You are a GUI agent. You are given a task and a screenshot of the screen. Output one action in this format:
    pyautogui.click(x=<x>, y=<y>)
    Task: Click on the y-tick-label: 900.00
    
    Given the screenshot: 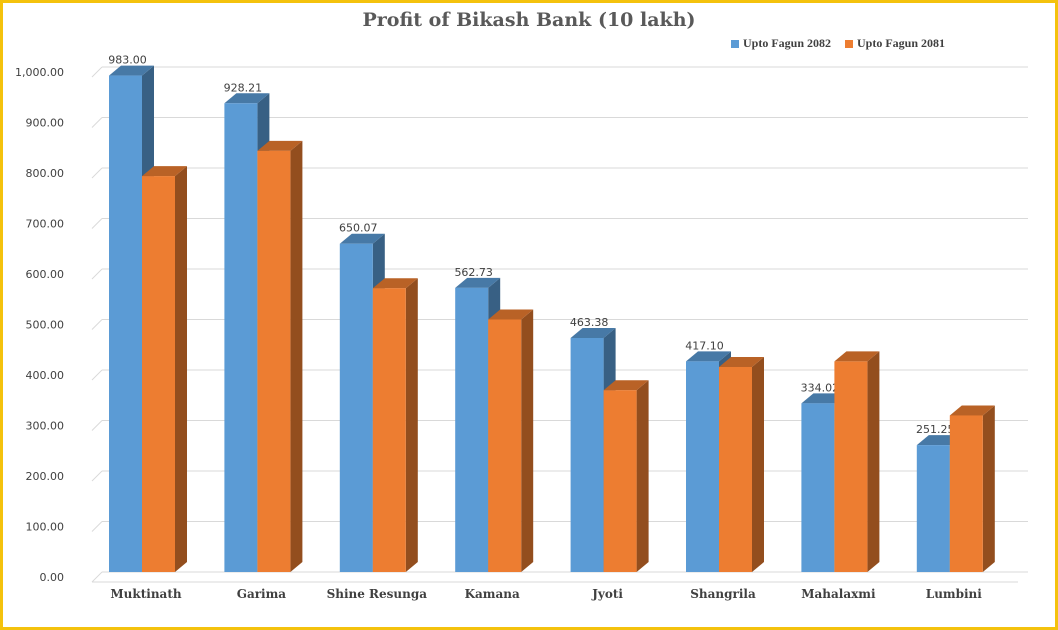 What is the action you would take?
    pyautogui.click(x=45, y=123)
    